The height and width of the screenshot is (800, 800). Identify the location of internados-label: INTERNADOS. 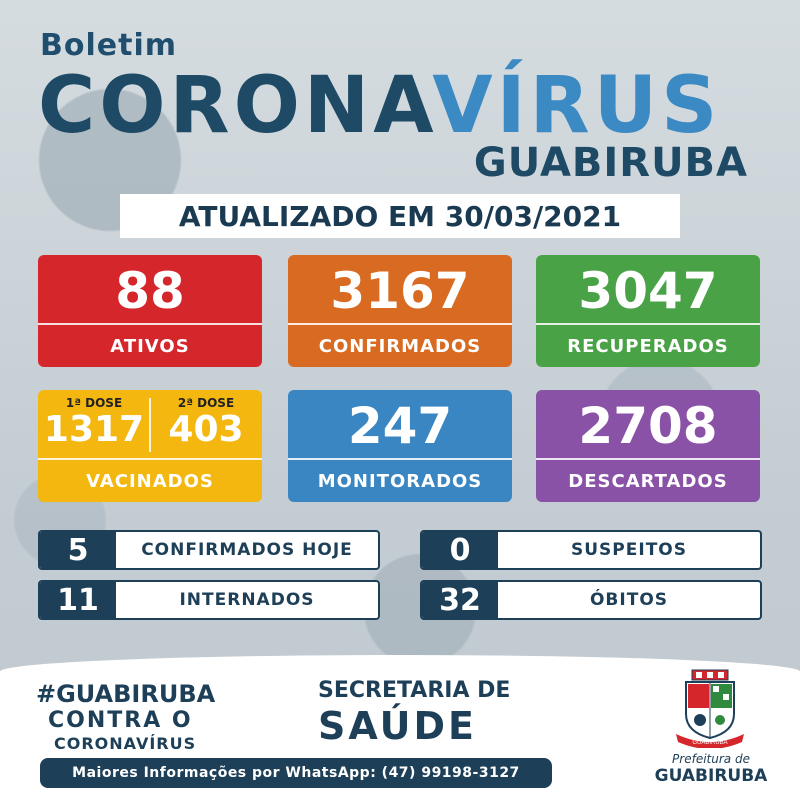
(247, 600).